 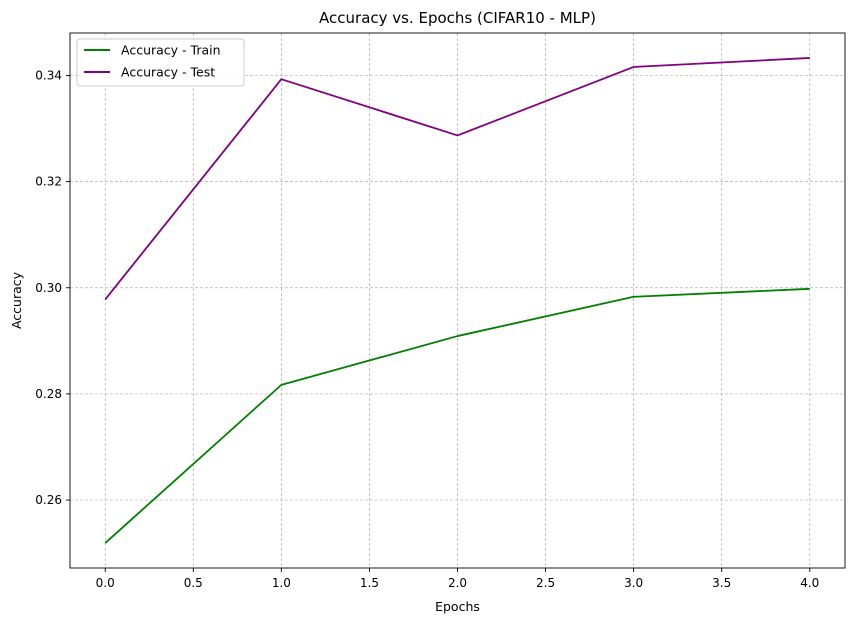 I want to click on x-tick-label: 2.0, so click(x=457, y=583).